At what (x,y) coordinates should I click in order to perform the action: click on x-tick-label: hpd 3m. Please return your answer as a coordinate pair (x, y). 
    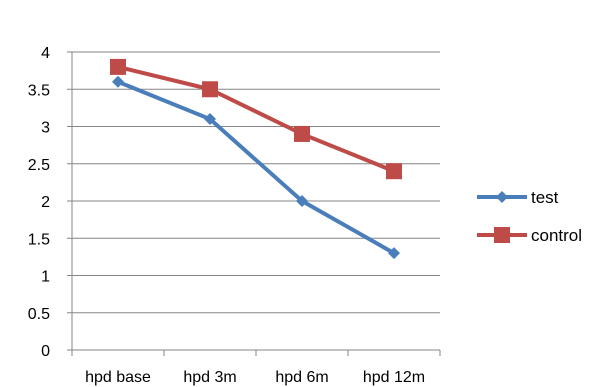
    Looking at the image, I should click on (209, 377).